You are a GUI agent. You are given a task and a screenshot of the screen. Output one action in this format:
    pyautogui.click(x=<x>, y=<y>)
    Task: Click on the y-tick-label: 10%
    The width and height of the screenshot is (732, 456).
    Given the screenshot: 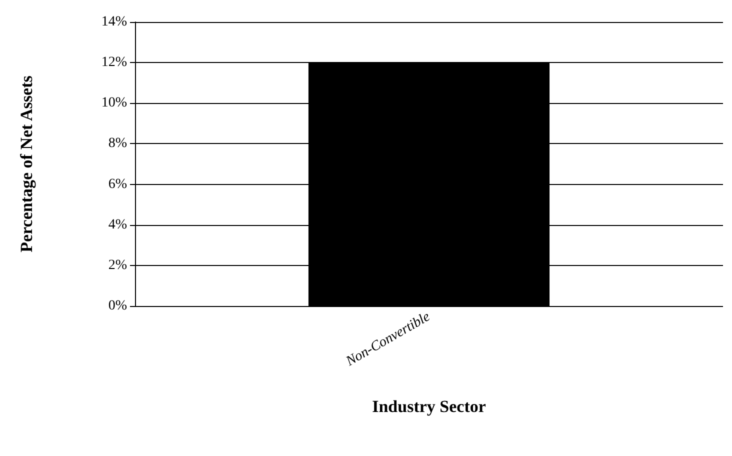 What is the action you would take?
    pyautogui.click(x=114, y=103)
    